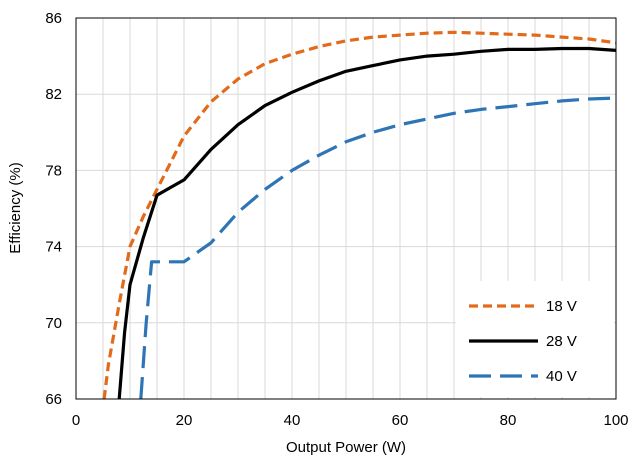 The height and width of the screenshot is (459, 634). What do you see at coordinates (615, 420) in the screenshot?
I see `x-tick-label: 100` at bounding box center [615, 420].